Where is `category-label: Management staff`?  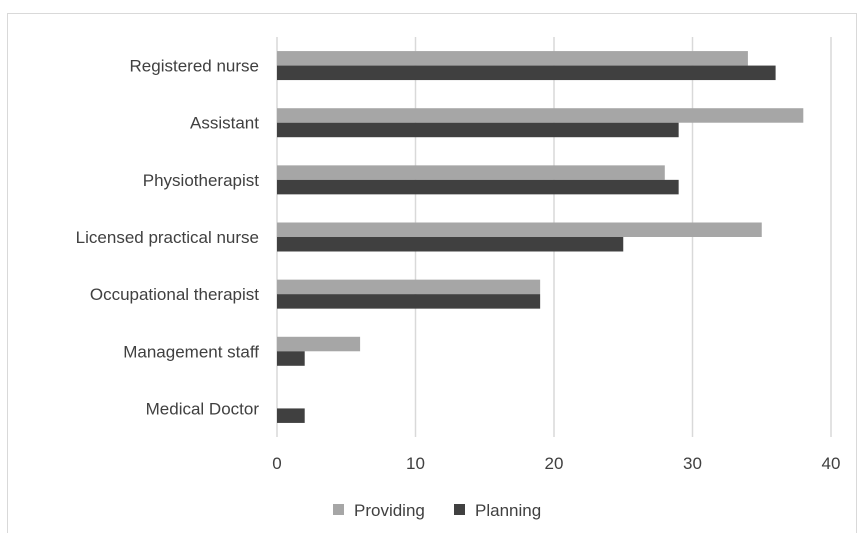
category-label: Management staff is located at coordinates (191, 351).